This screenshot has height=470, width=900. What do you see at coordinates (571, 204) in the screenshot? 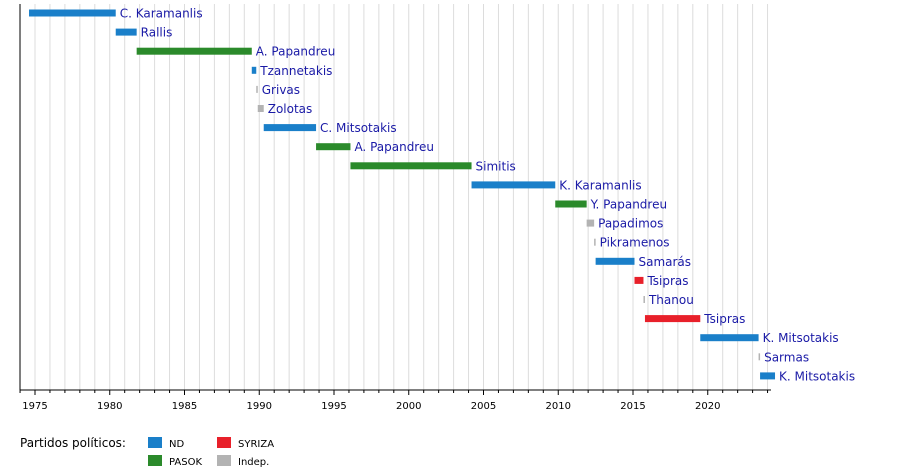
I see `bar-y-papandreu` at bounding box center [571, 204].